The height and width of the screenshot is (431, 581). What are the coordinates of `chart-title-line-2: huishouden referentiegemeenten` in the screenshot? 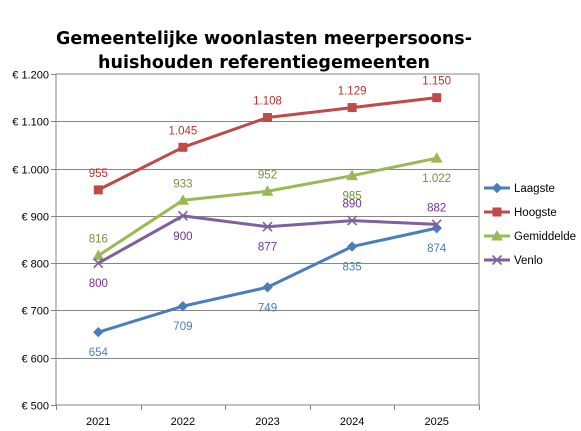 It's located at (264, 63).